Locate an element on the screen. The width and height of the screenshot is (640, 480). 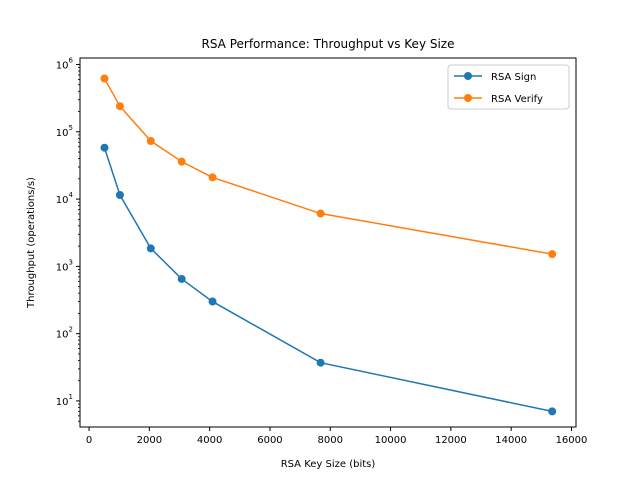
y-tick-label: 10⁵ is located at coordinates (64, 131).